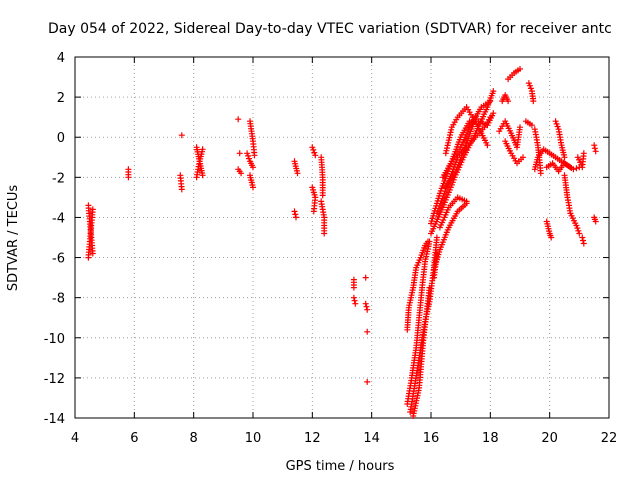 This screenshot has width=640, height=480. Describe the element at coordinates (312, 438) in the screenshot. I see `x-tick-label: 12` at that location.